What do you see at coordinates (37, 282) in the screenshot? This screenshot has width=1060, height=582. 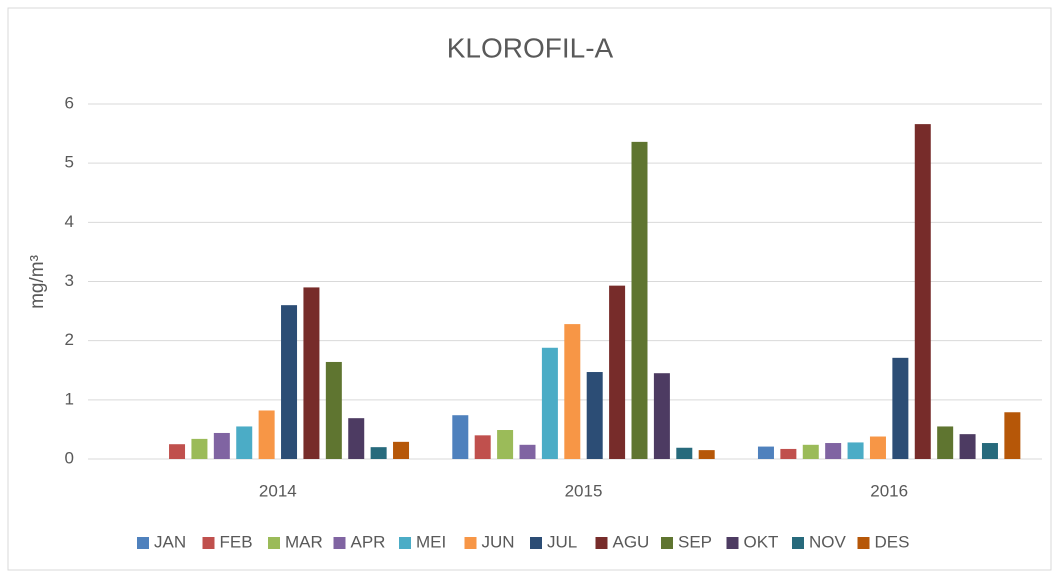 I see `y-axis-label: mg/m³` at bounding box center [37, 282].